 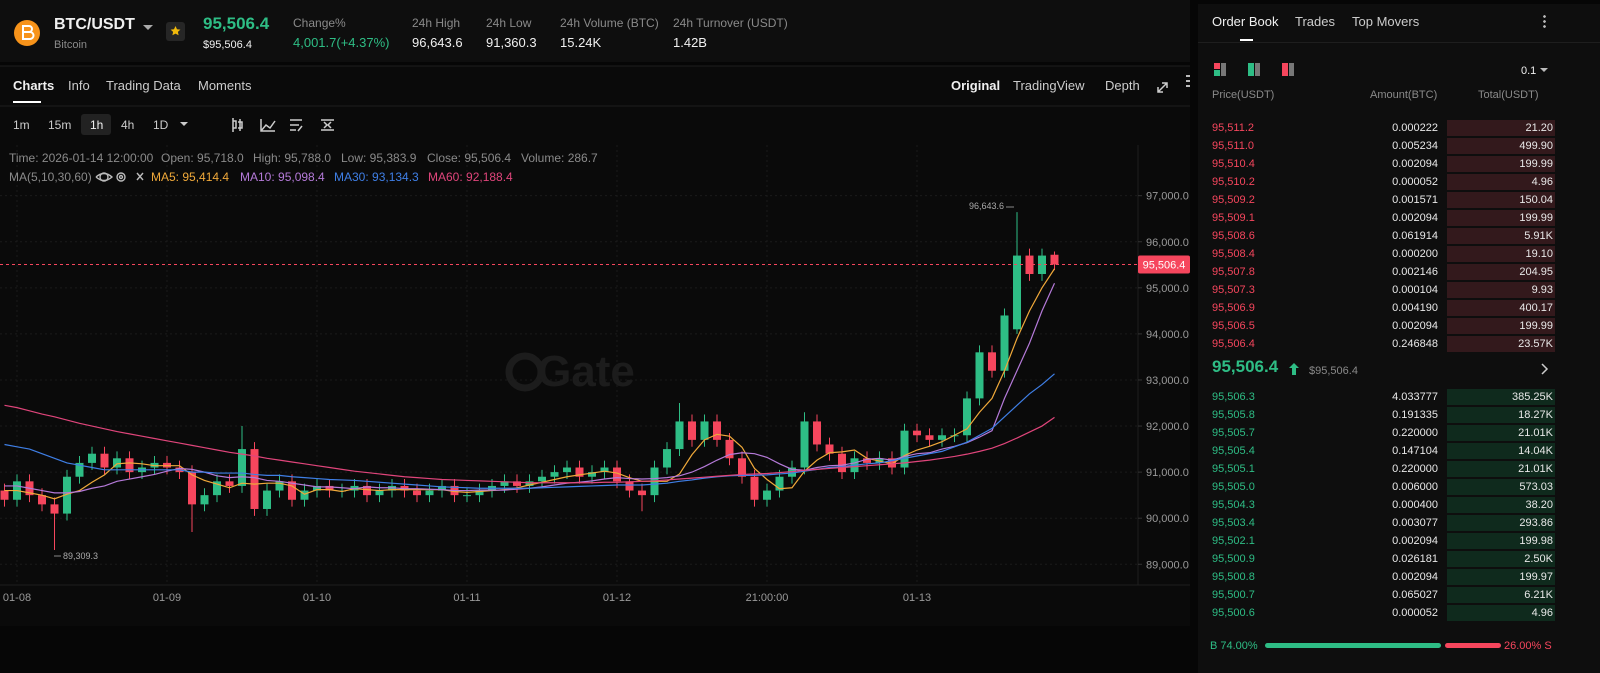 What do you see at coordinates (1167, 565) in the screenshot?
I see `y-tick-label: 89,000.0` at bounding box center [1167, 565].